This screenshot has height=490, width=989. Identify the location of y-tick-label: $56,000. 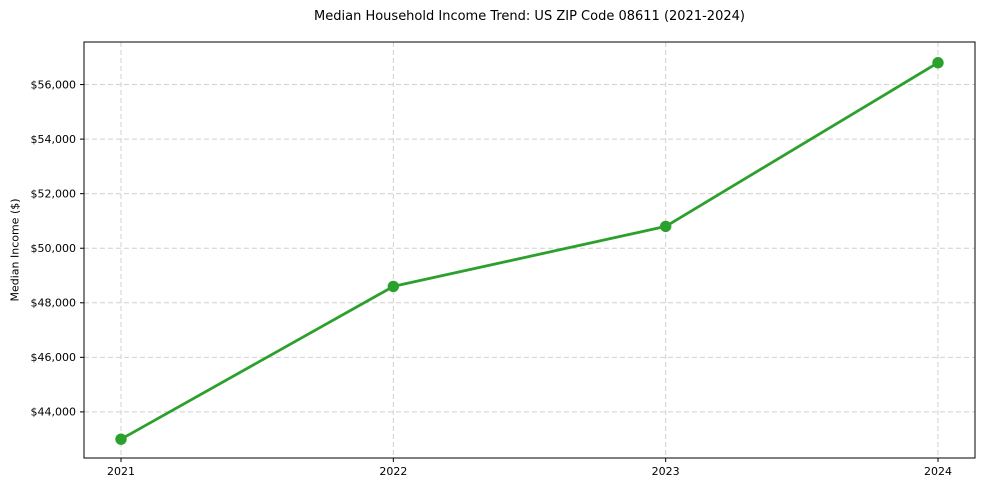
(54, 84).